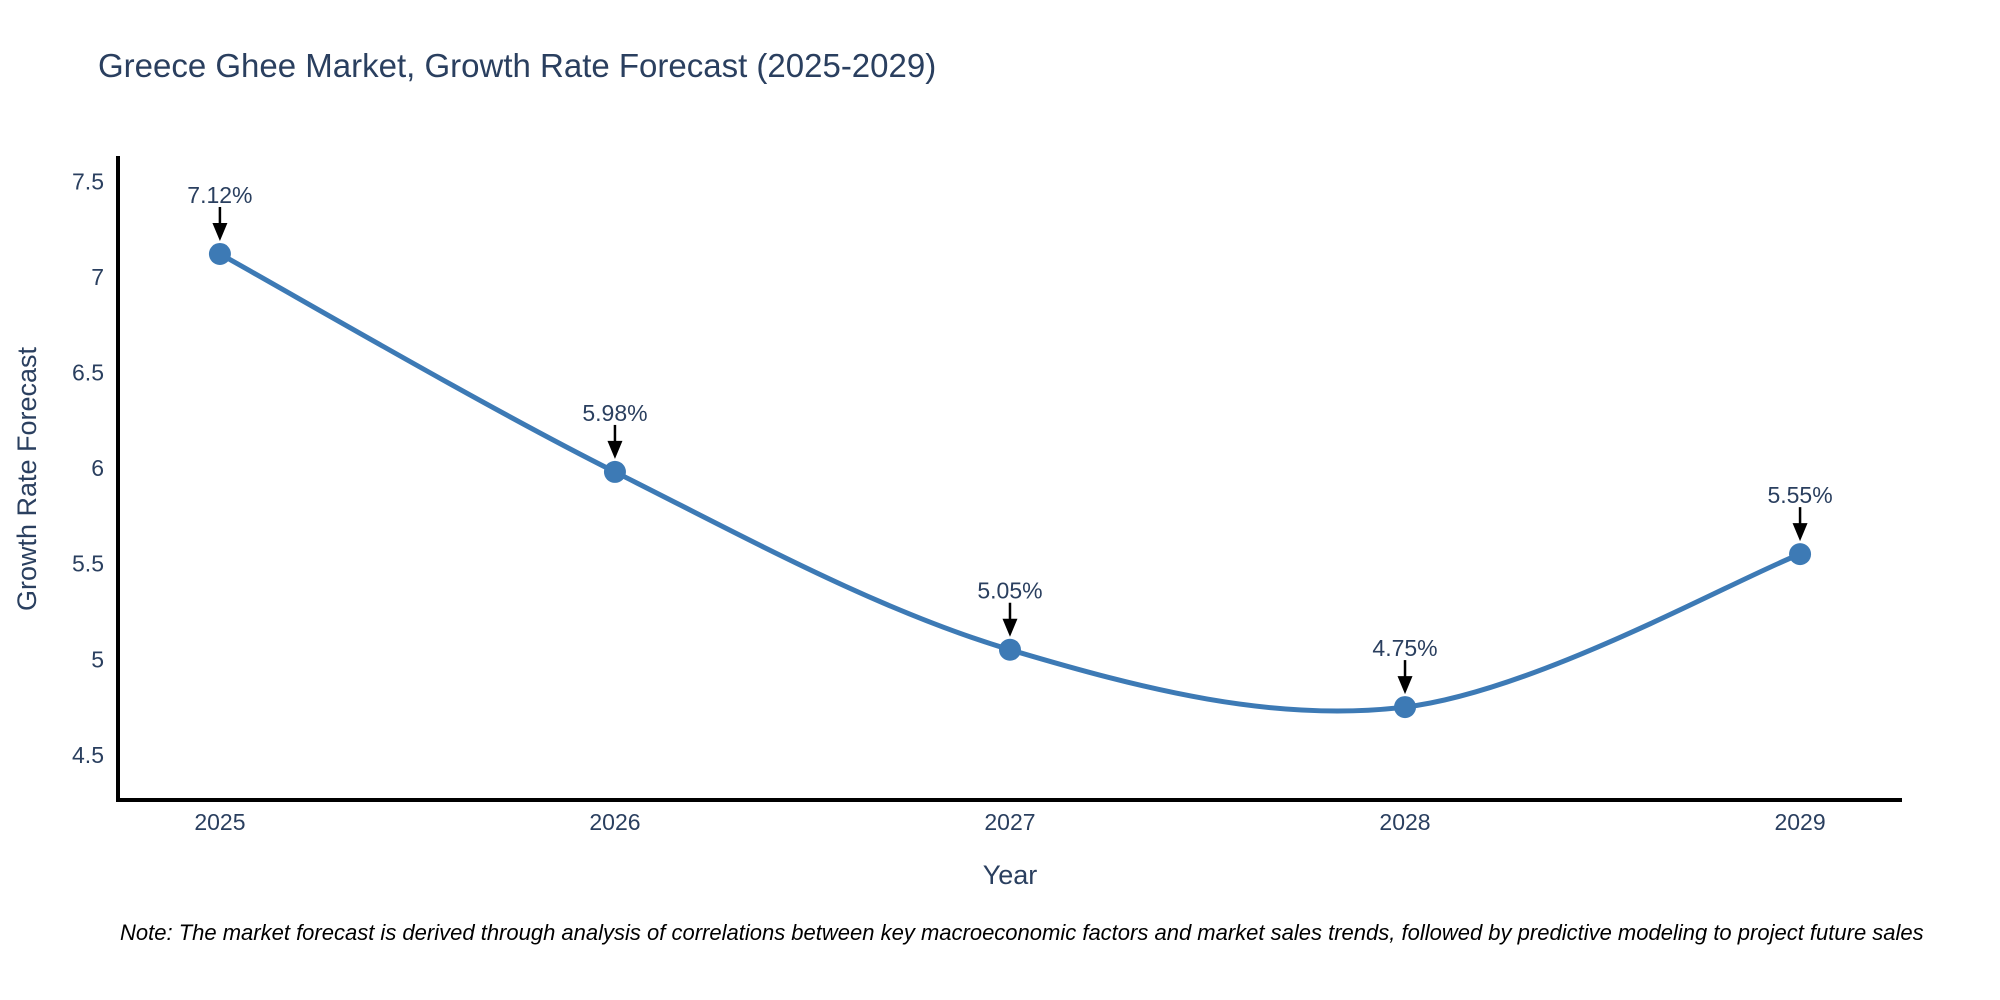 Image resolution: width=2000 pixels, height=1000 pixels. What do you see at coordinates (219, 822) in the screenshot?
I see `x-tick-label: 2025` at bounding box center [219, 822].